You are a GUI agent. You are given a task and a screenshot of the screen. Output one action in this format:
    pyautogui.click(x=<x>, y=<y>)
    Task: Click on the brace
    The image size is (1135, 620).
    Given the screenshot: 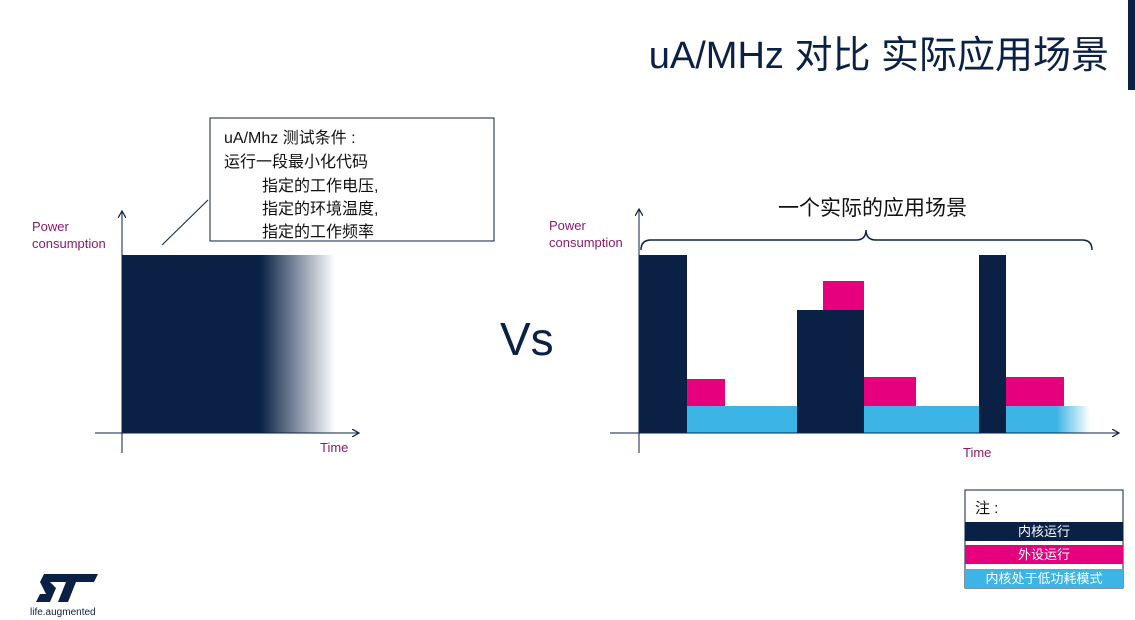 What is the action you would take?
    pyautogui.click(x=866, y=240)
    